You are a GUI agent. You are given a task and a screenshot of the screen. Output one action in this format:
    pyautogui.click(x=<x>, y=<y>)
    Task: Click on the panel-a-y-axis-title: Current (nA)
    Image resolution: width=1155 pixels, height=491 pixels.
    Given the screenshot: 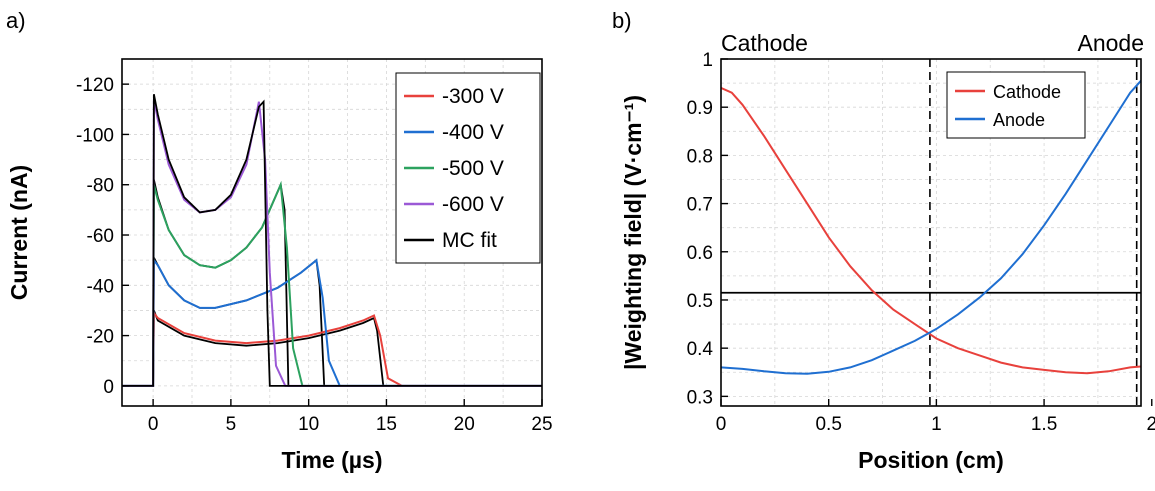 What is the action you would take?
    pyautogui.click(x=19, y=232)
    